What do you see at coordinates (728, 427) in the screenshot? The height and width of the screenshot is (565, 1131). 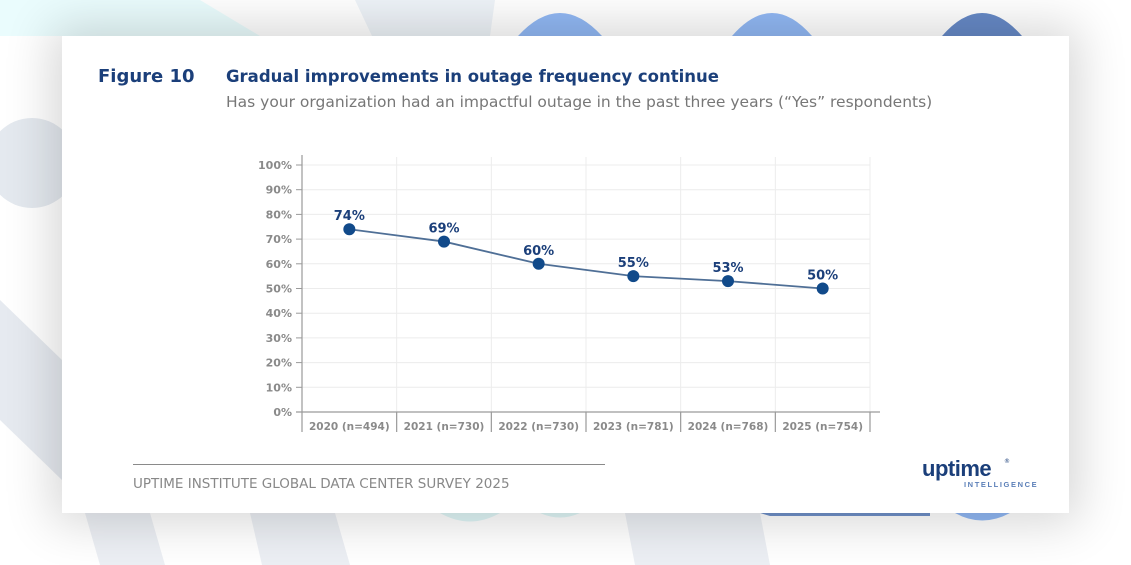 I see `x-tick-label: 2024 (n=768)` at bounding box center [728, 427].